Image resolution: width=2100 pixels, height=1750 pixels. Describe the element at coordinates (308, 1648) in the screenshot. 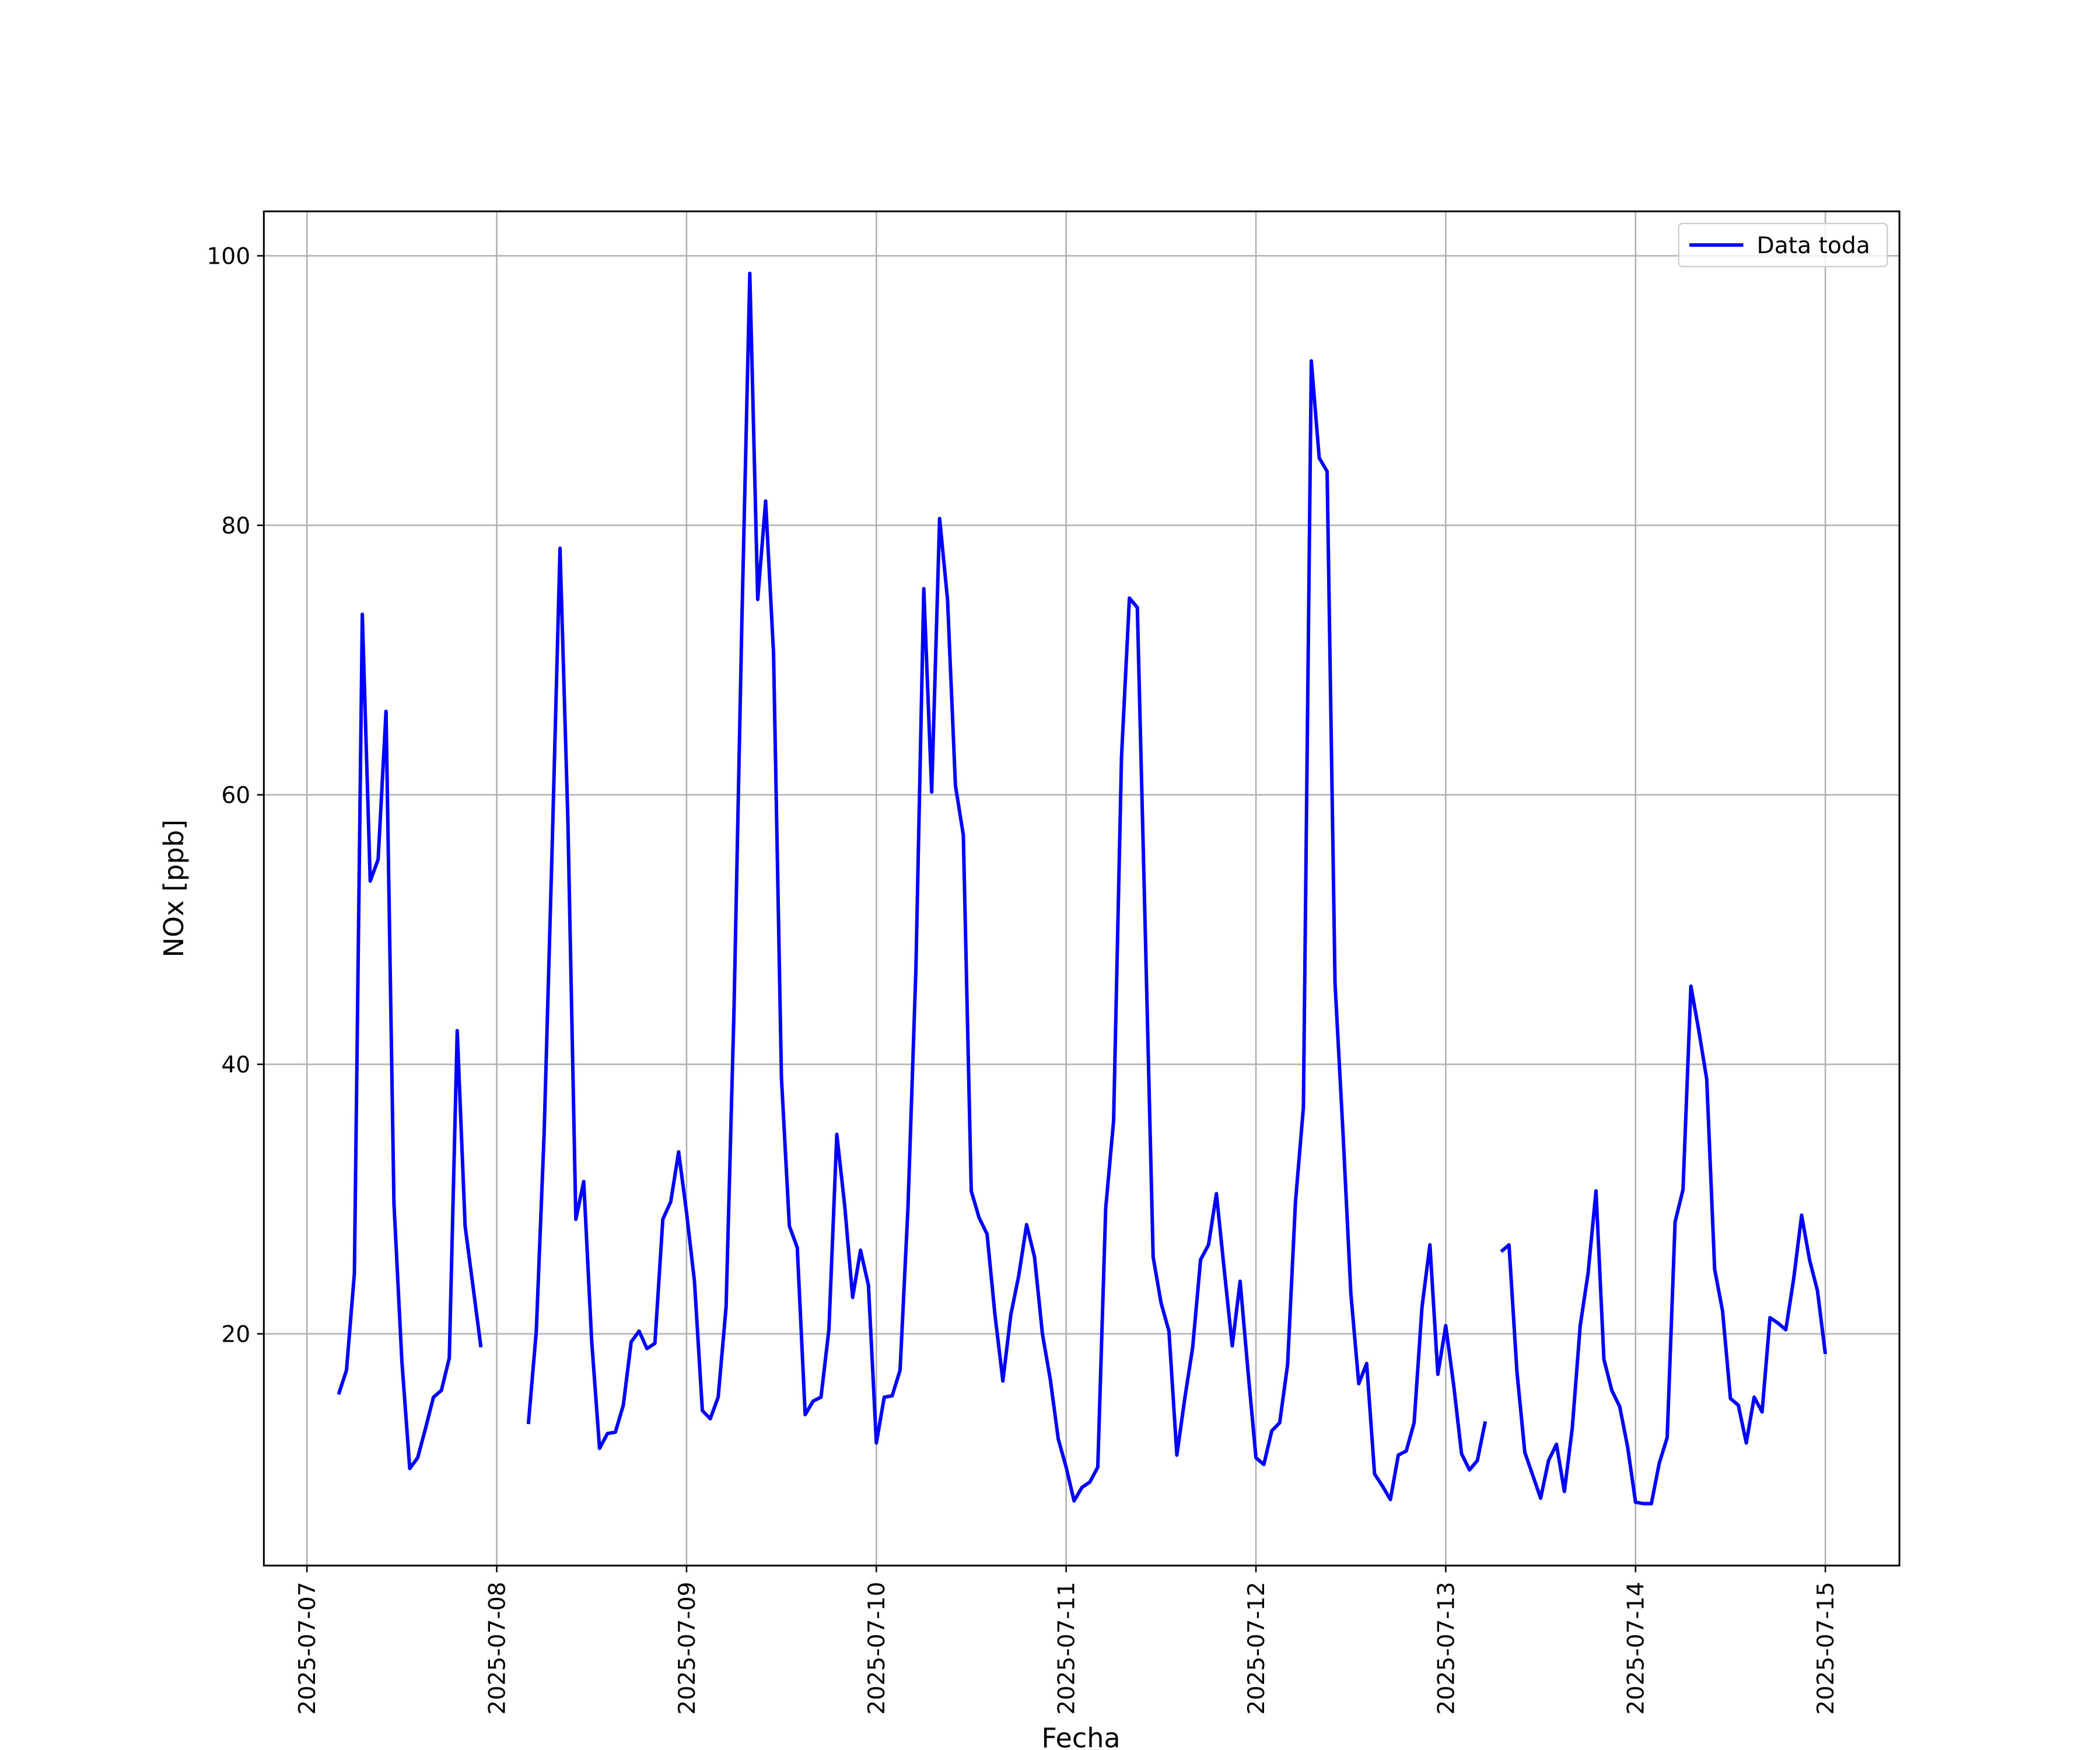

I see `x-tick-label: 2025-07-07` at that location.